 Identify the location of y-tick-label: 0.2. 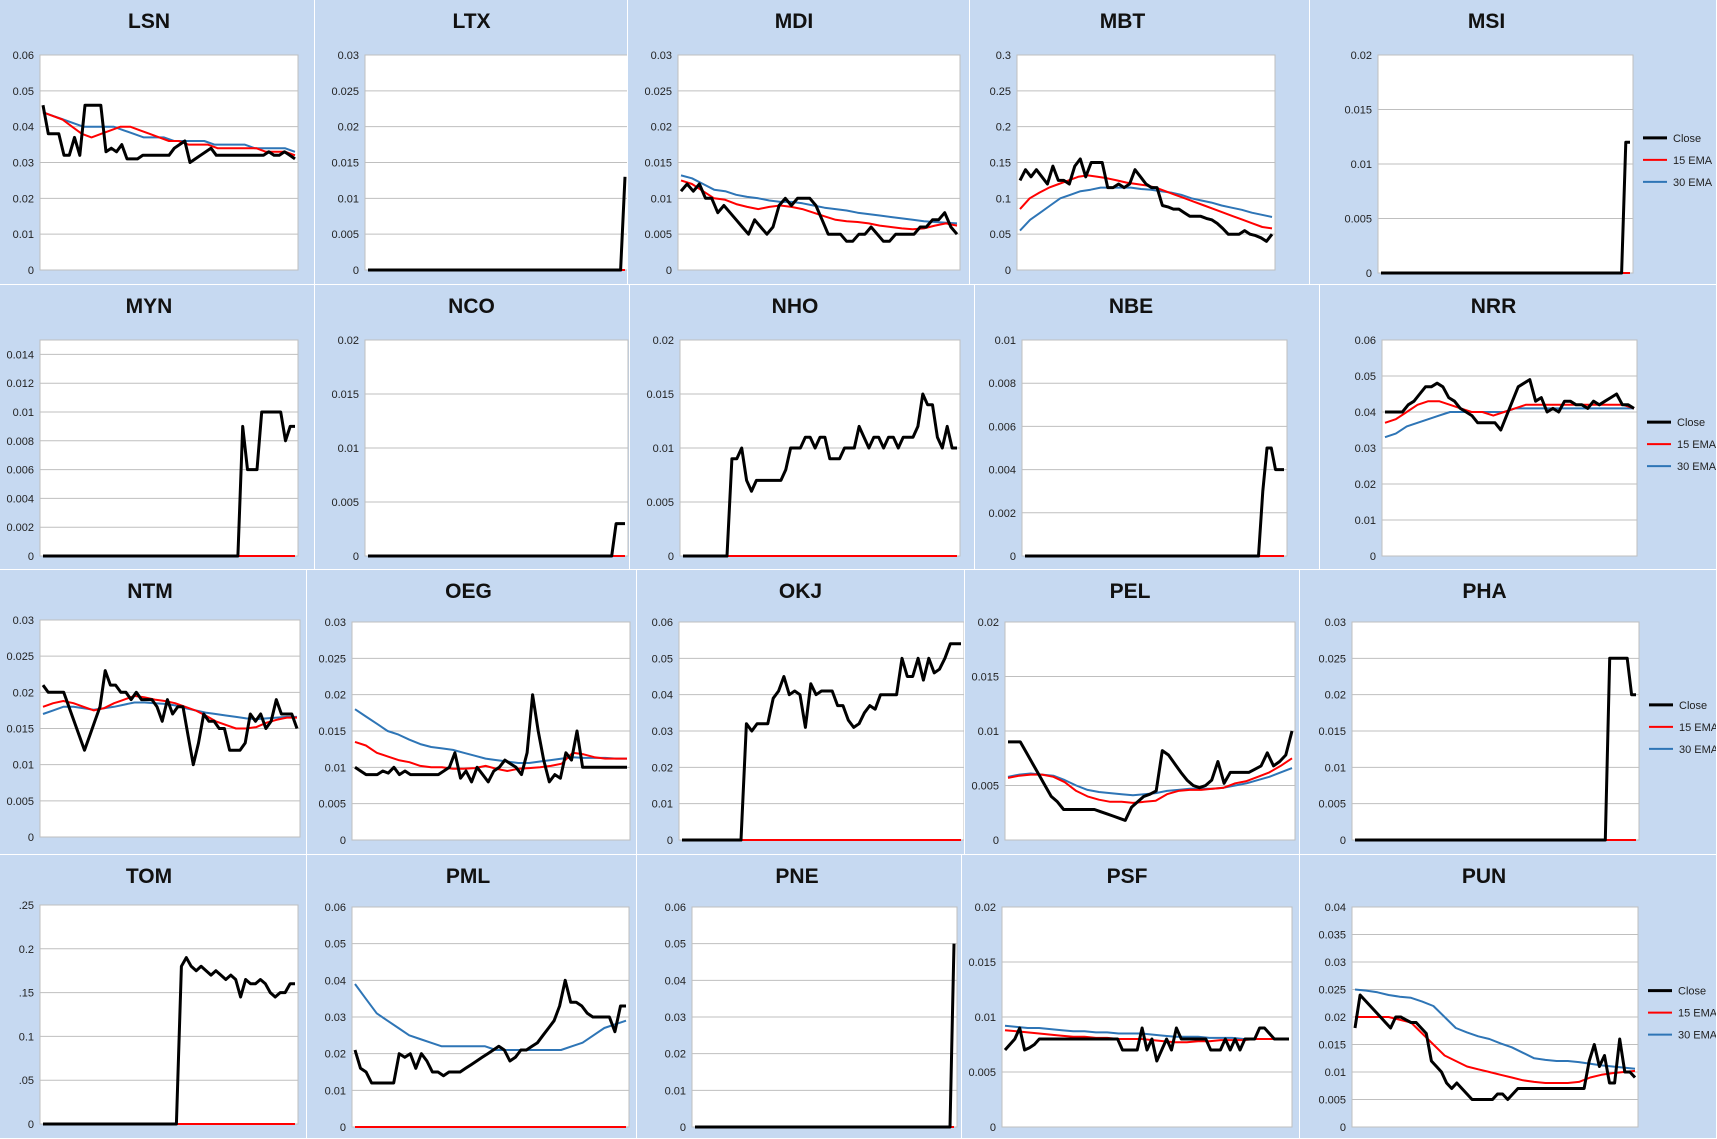
(1003, 128).